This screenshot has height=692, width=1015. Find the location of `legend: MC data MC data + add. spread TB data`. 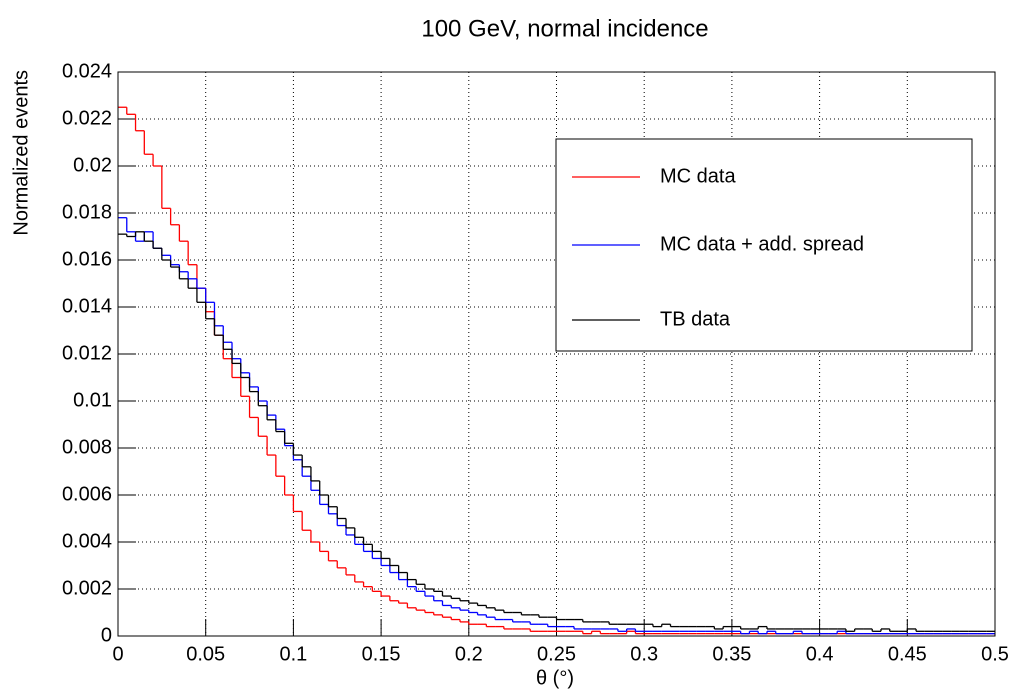

legend: MC data MC data + add. spread TB data is located at coordinates (764, 245).